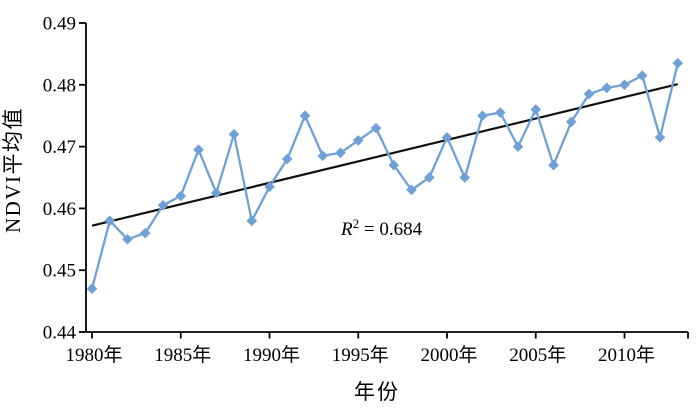  I want to click on y-tick-label: 0.45, so click(59, 271).